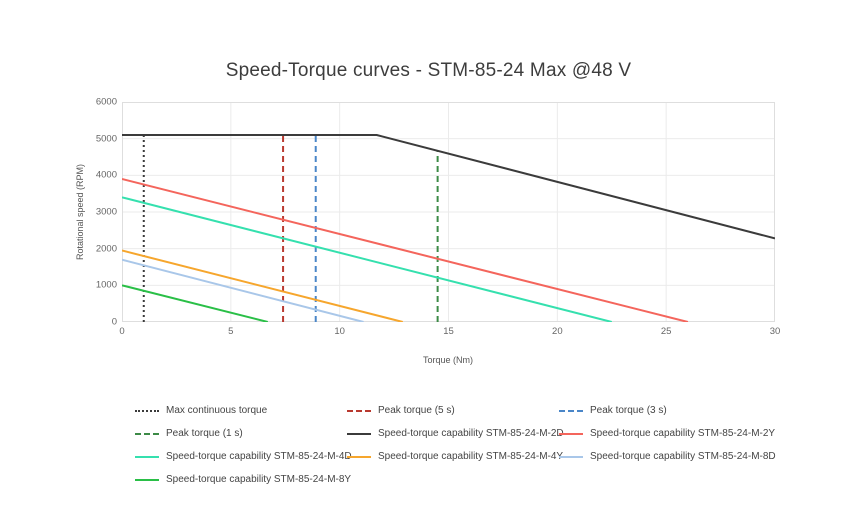 The width and height of the screenshot is (857, 514). I want to click on legend-item: Speed-torque capability STM-85-24-M-2Y, so click(667, 433).